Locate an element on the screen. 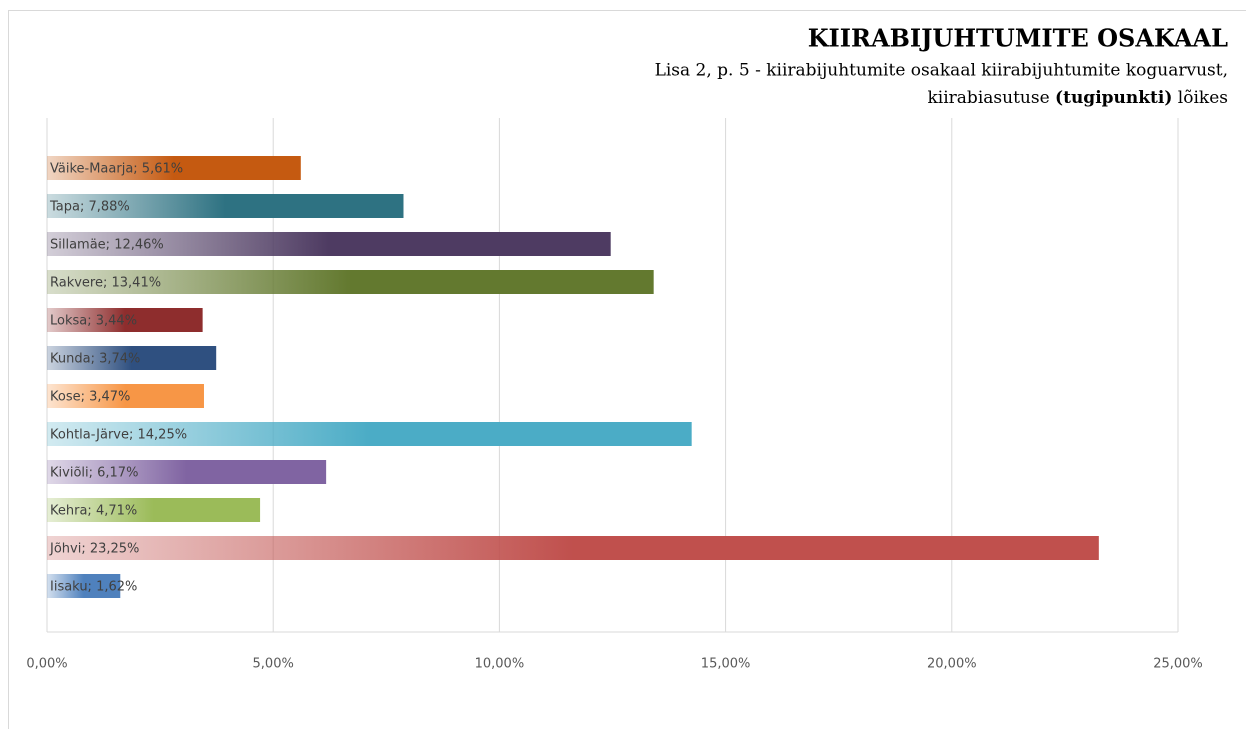 This screenshot has height=729, width=1246. data-label: Kiviõli; 6,17% is located at coordinates (94, 473).